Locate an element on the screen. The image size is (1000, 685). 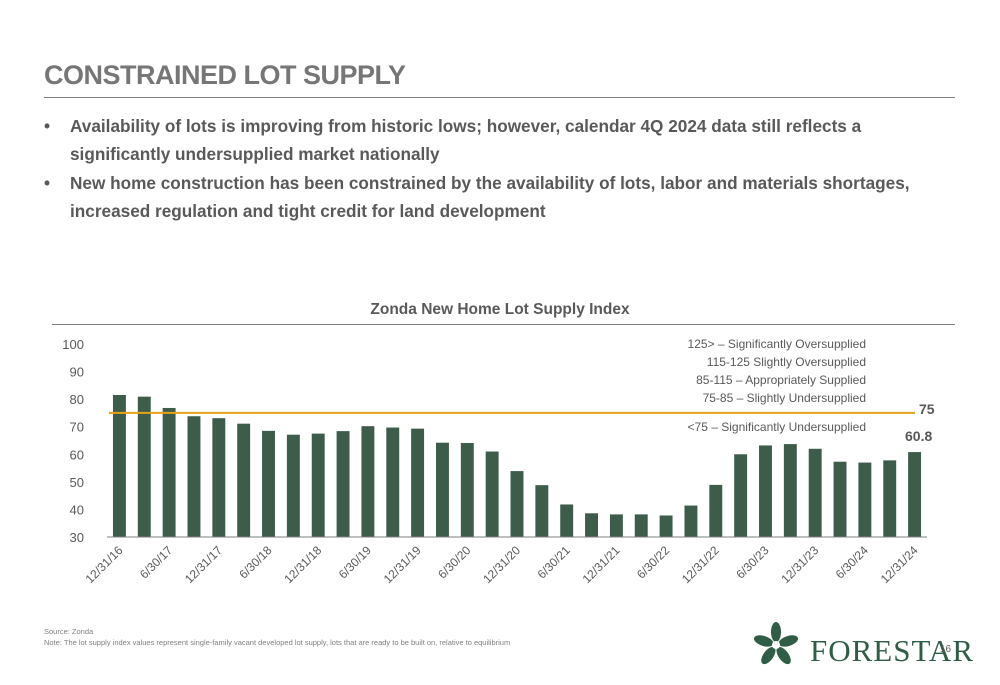
y-tick-label: 50 is located at coordinates (77, 482).